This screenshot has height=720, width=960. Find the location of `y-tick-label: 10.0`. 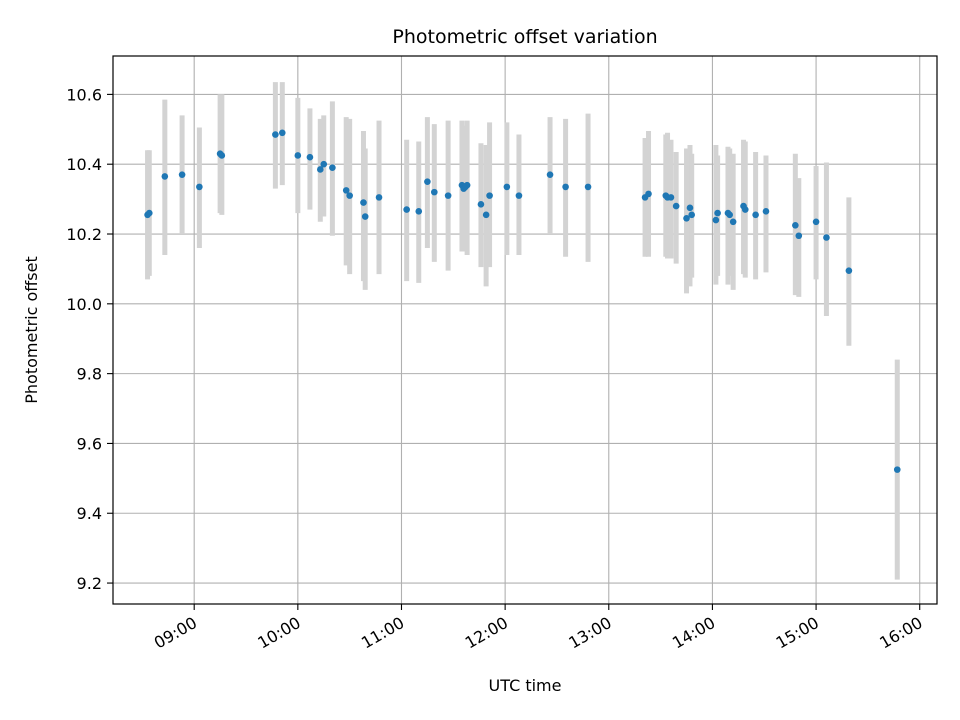

y-tick-label: 10.0 is located at coordinates (84, 304).